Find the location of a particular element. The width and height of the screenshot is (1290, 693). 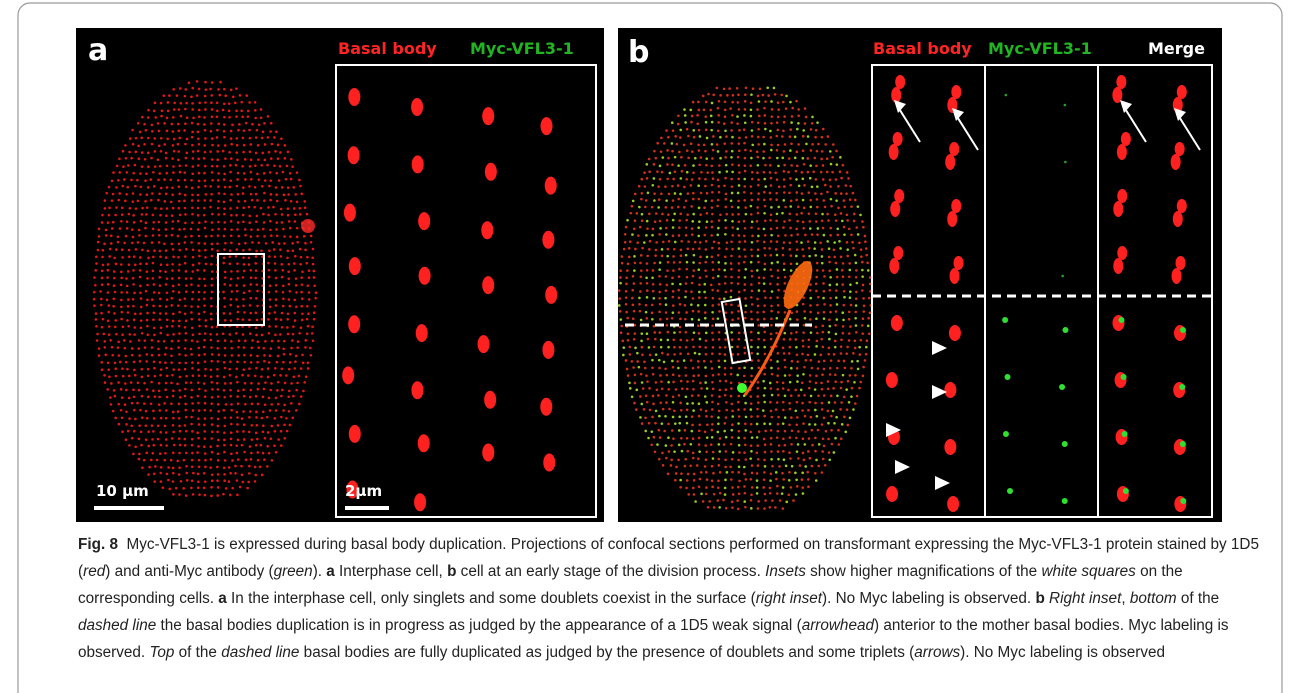

caption-run: bottom is located at coordinates (1153, 598).